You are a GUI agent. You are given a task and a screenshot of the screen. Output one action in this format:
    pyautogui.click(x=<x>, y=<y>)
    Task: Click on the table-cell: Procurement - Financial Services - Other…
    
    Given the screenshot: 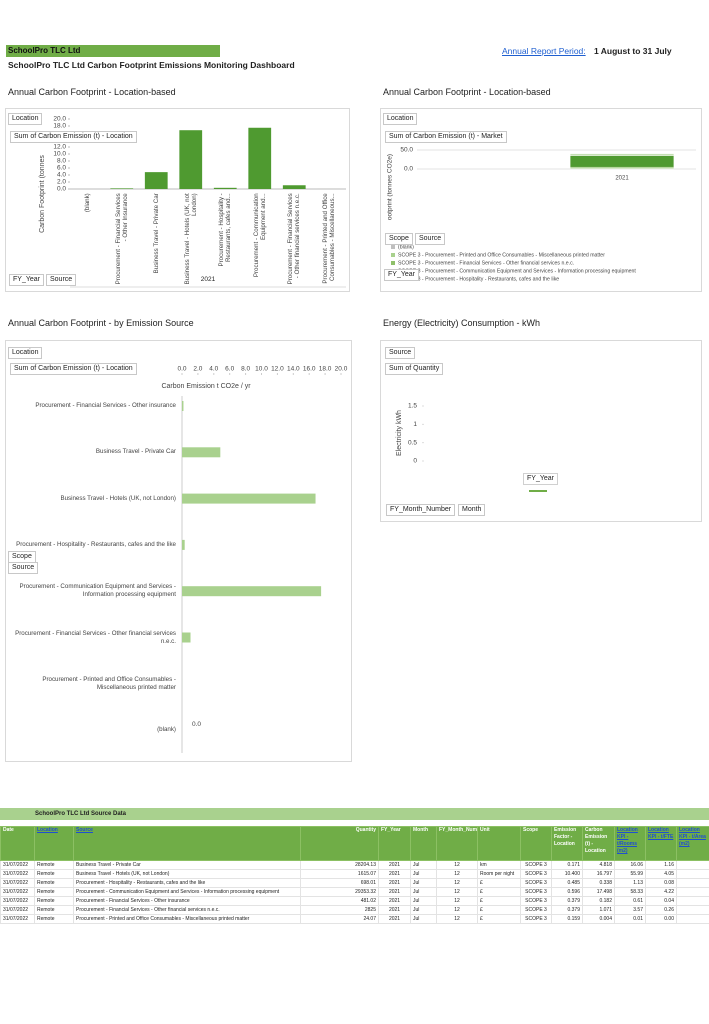 What is the action you would take?
    pyautogui.click(x=187, y=901)
    